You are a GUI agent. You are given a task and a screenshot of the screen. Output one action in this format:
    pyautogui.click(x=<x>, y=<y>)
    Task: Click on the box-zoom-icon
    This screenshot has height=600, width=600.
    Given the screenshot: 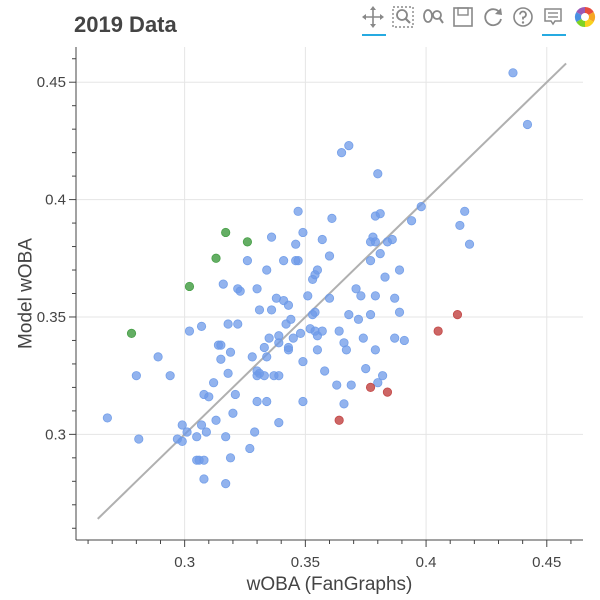 What is the action you would take?
    pyautogui.click(x=403, y=17)
    